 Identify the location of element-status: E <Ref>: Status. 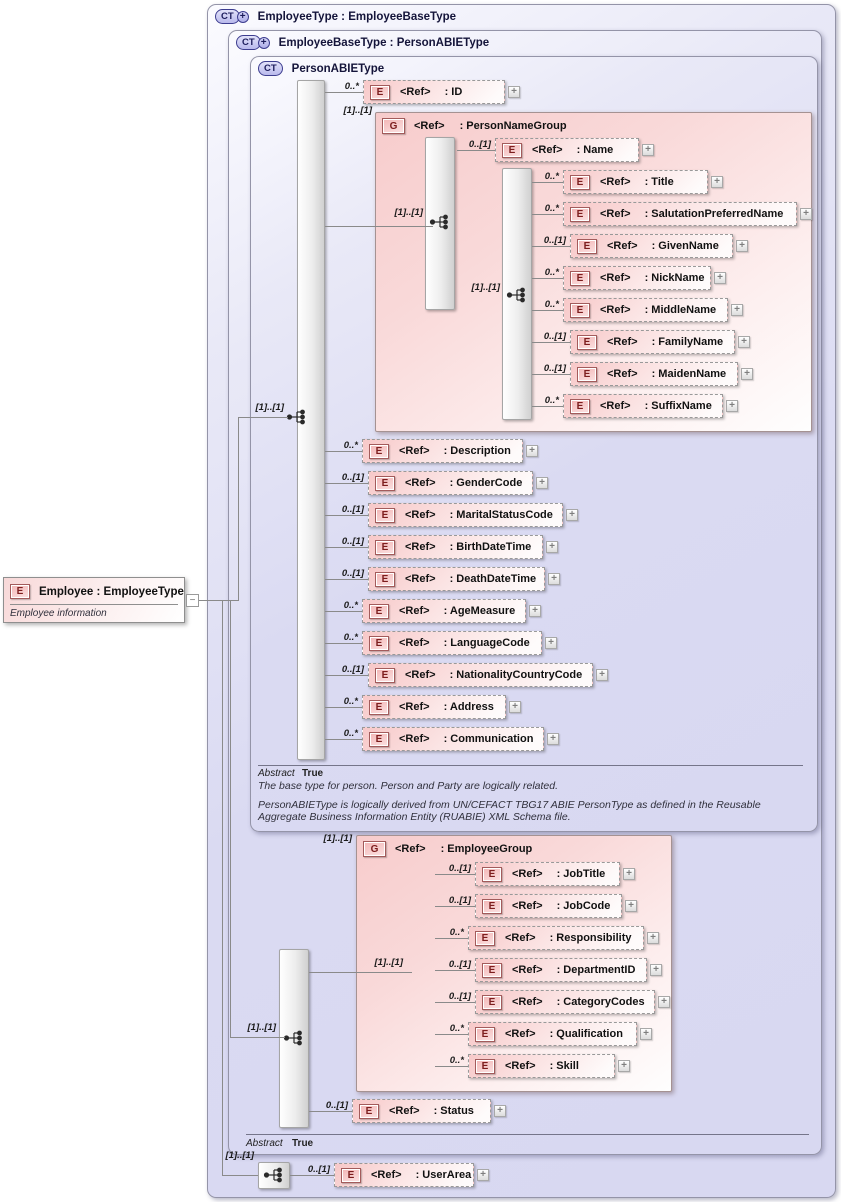
(421, 1111).